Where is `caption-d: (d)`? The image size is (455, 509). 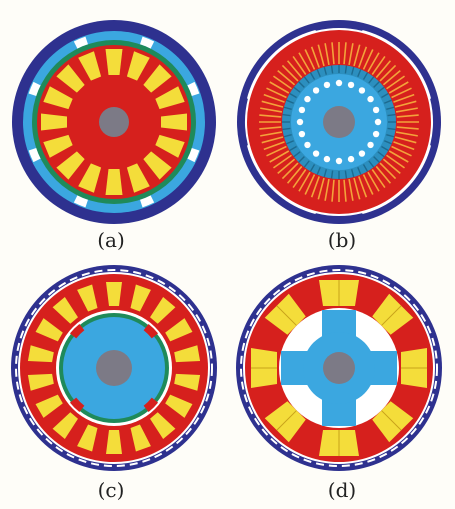
caption-d: (d) is located at coordinates (342, 490).